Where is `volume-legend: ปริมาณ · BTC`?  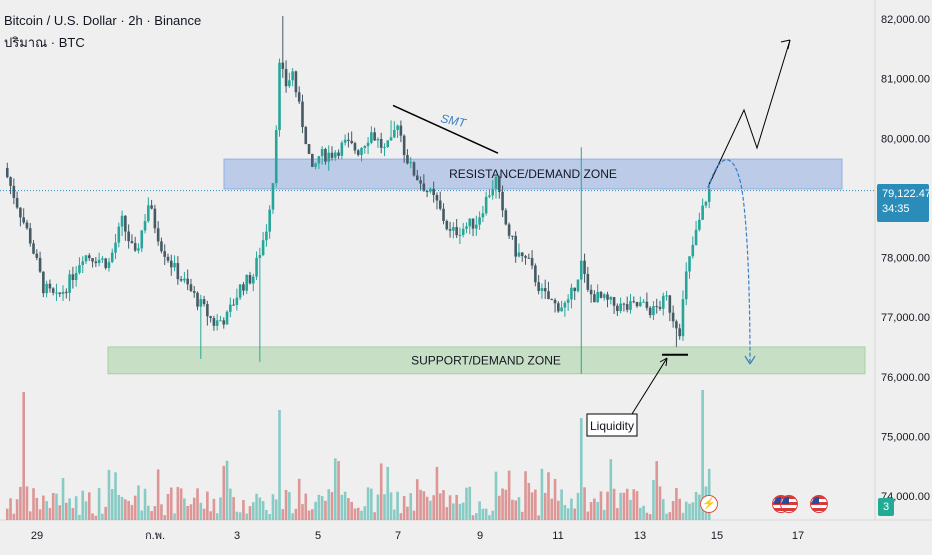 volume-legend: ปริมาณ · BTC is located at coordinates (44, 42).